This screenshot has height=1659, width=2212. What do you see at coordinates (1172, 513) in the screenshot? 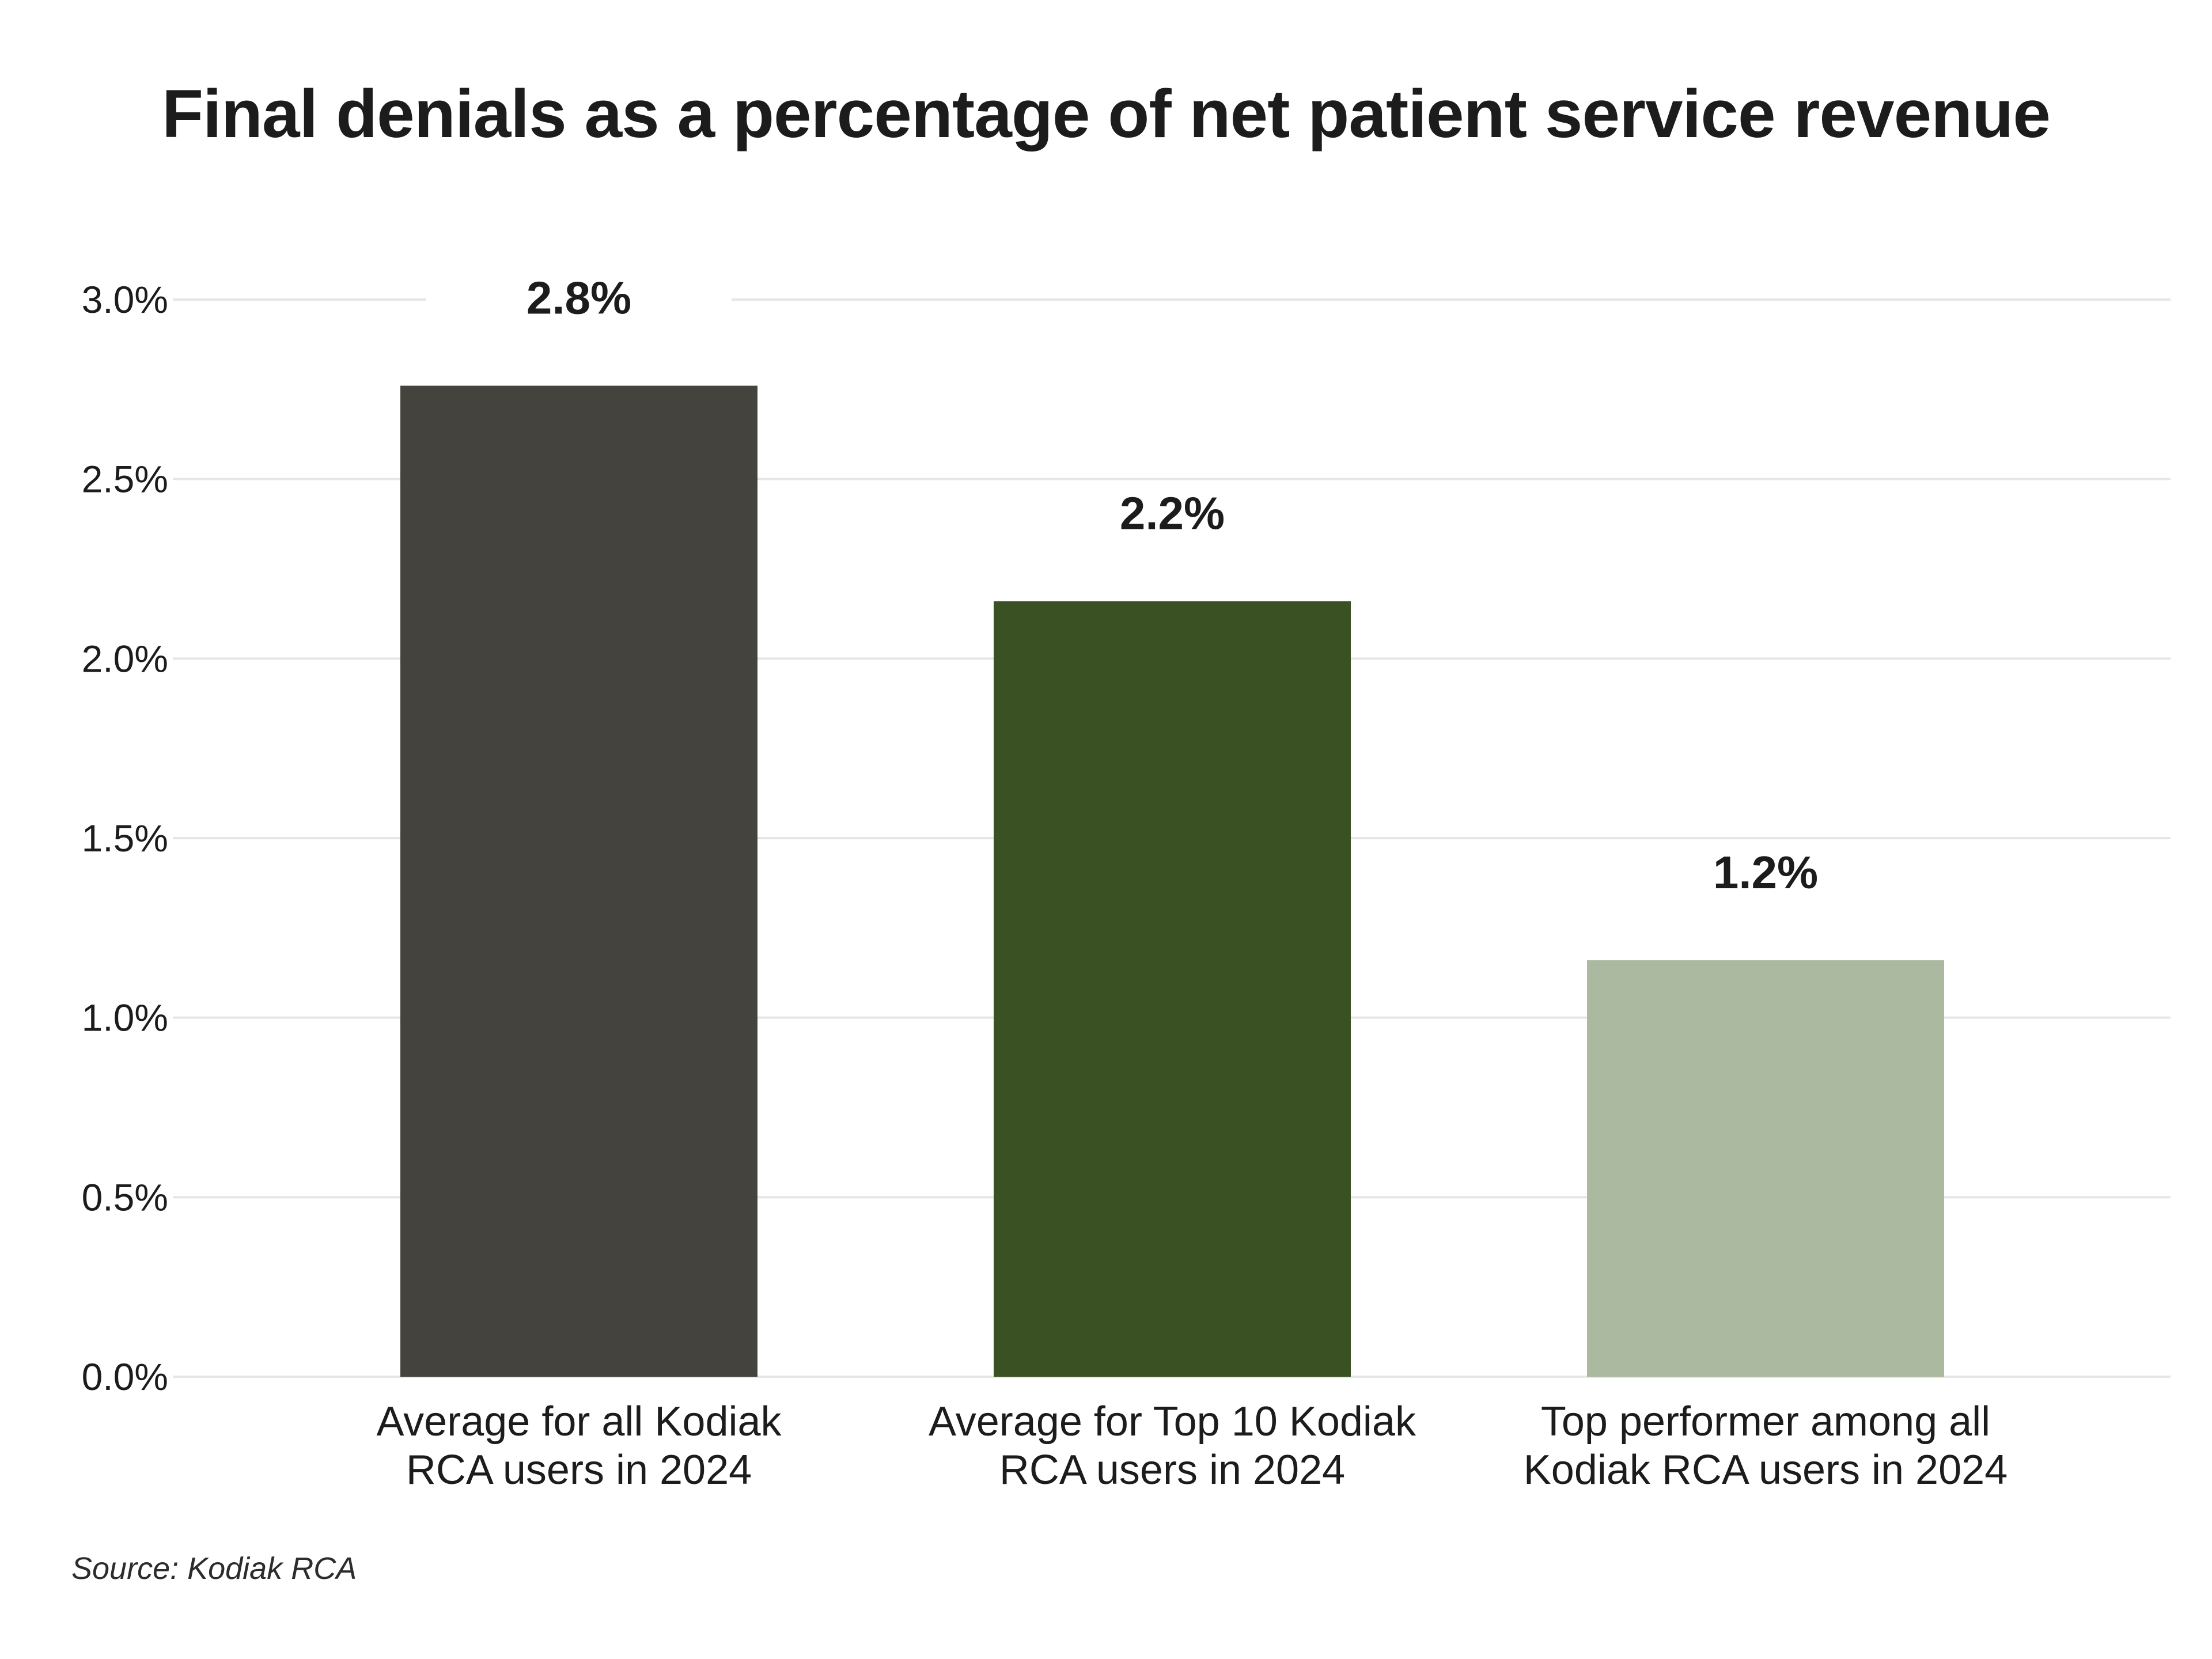
I see `data-label: 2.2%` at bounding box center [1172, 513].